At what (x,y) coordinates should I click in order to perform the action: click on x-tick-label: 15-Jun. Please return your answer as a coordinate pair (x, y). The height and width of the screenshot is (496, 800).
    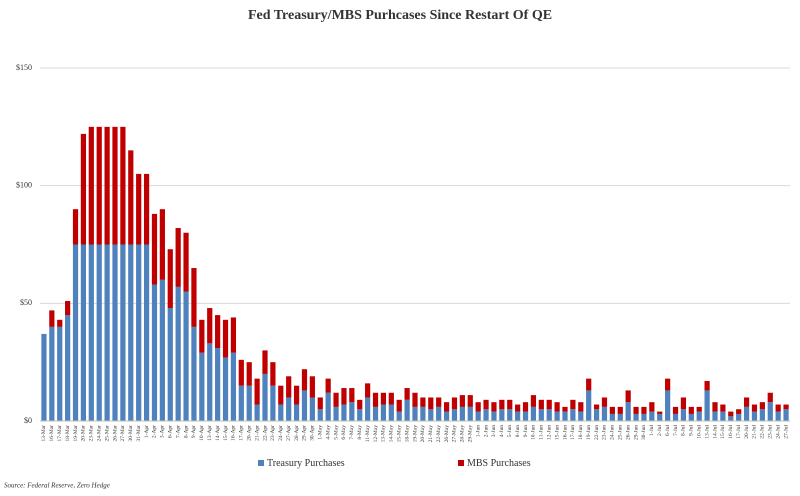
    Looking at the image, I should click on (557, 432).